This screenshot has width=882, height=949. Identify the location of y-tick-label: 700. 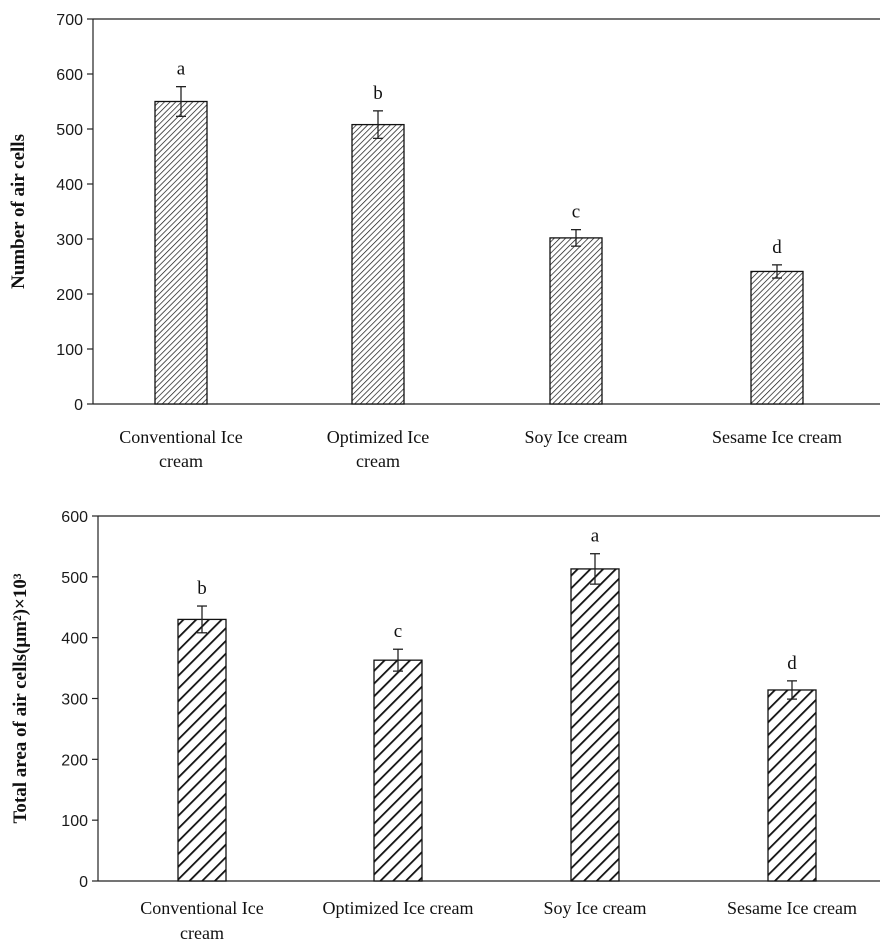
(69, 20).